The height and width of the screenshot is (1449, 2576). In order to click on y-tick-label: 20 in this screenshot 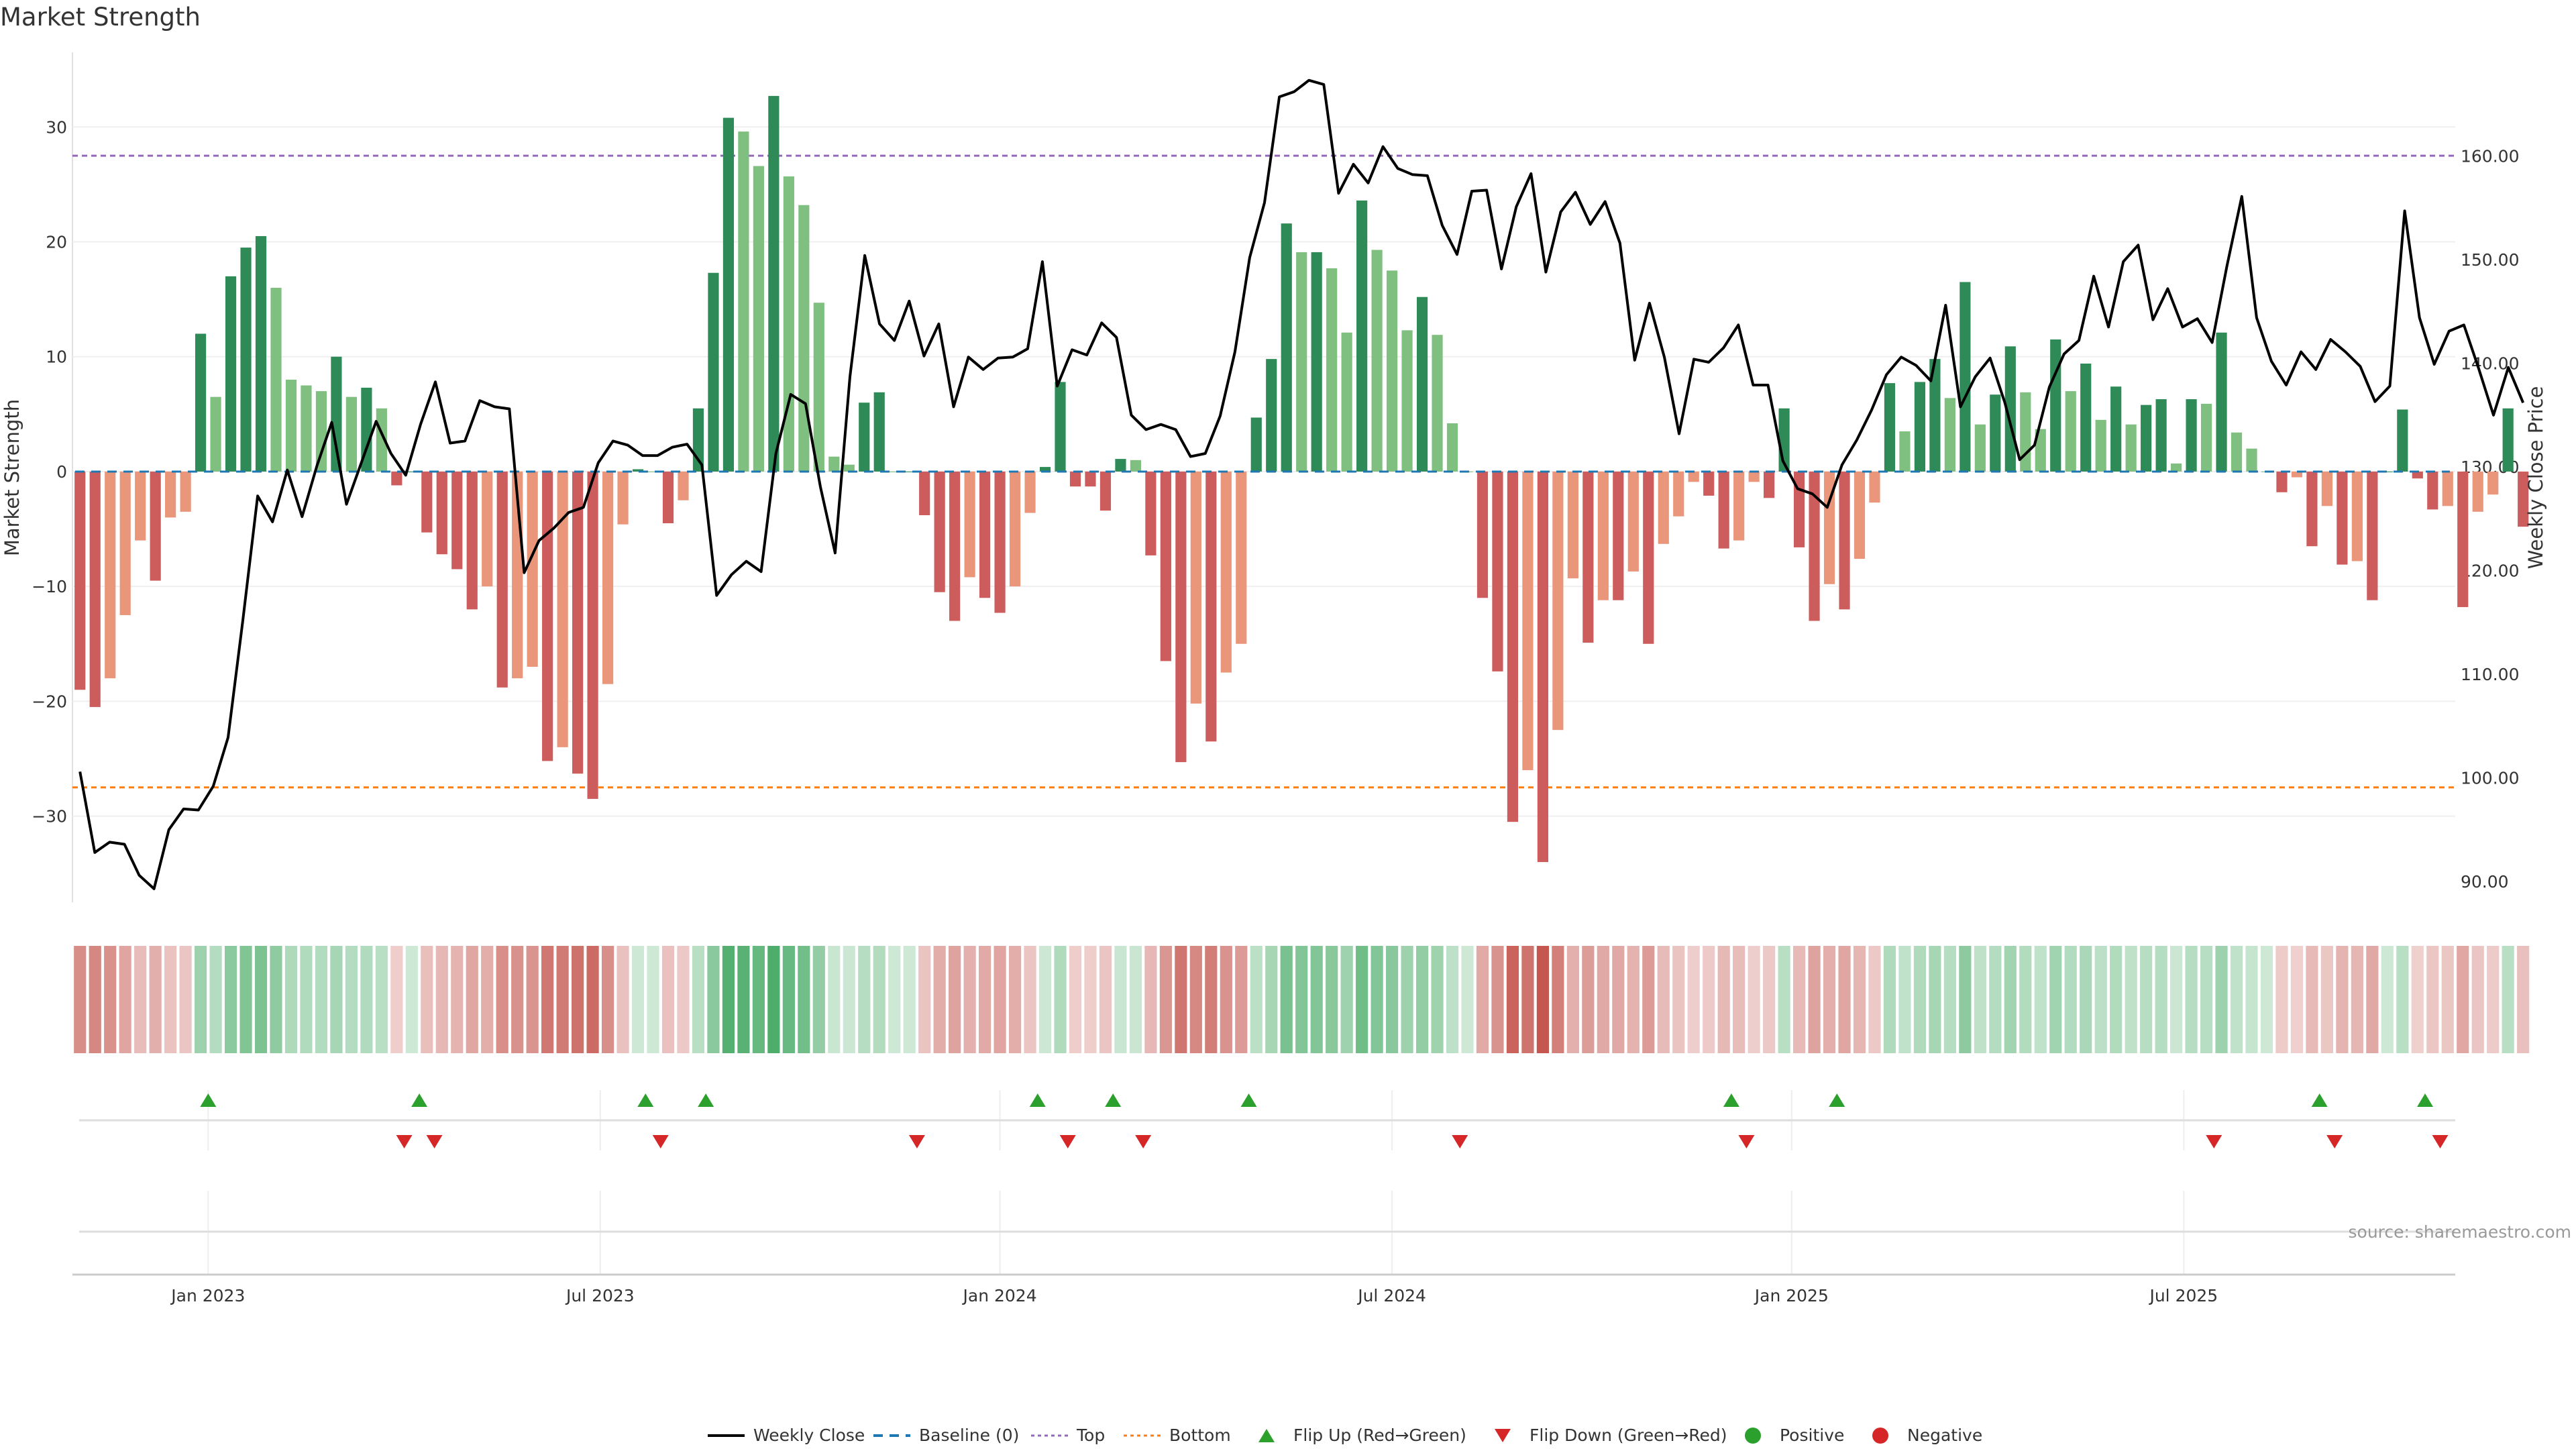, I will do `click(56, 242)`.